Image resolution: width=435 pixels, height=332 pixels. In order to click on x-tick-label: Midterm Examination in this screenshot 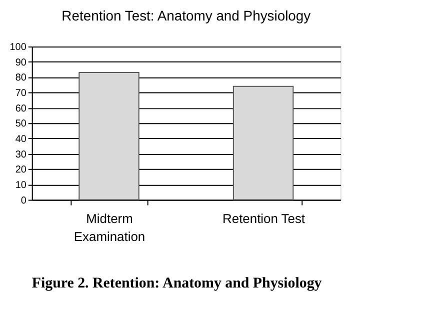, I will do `click(110, 227)`.